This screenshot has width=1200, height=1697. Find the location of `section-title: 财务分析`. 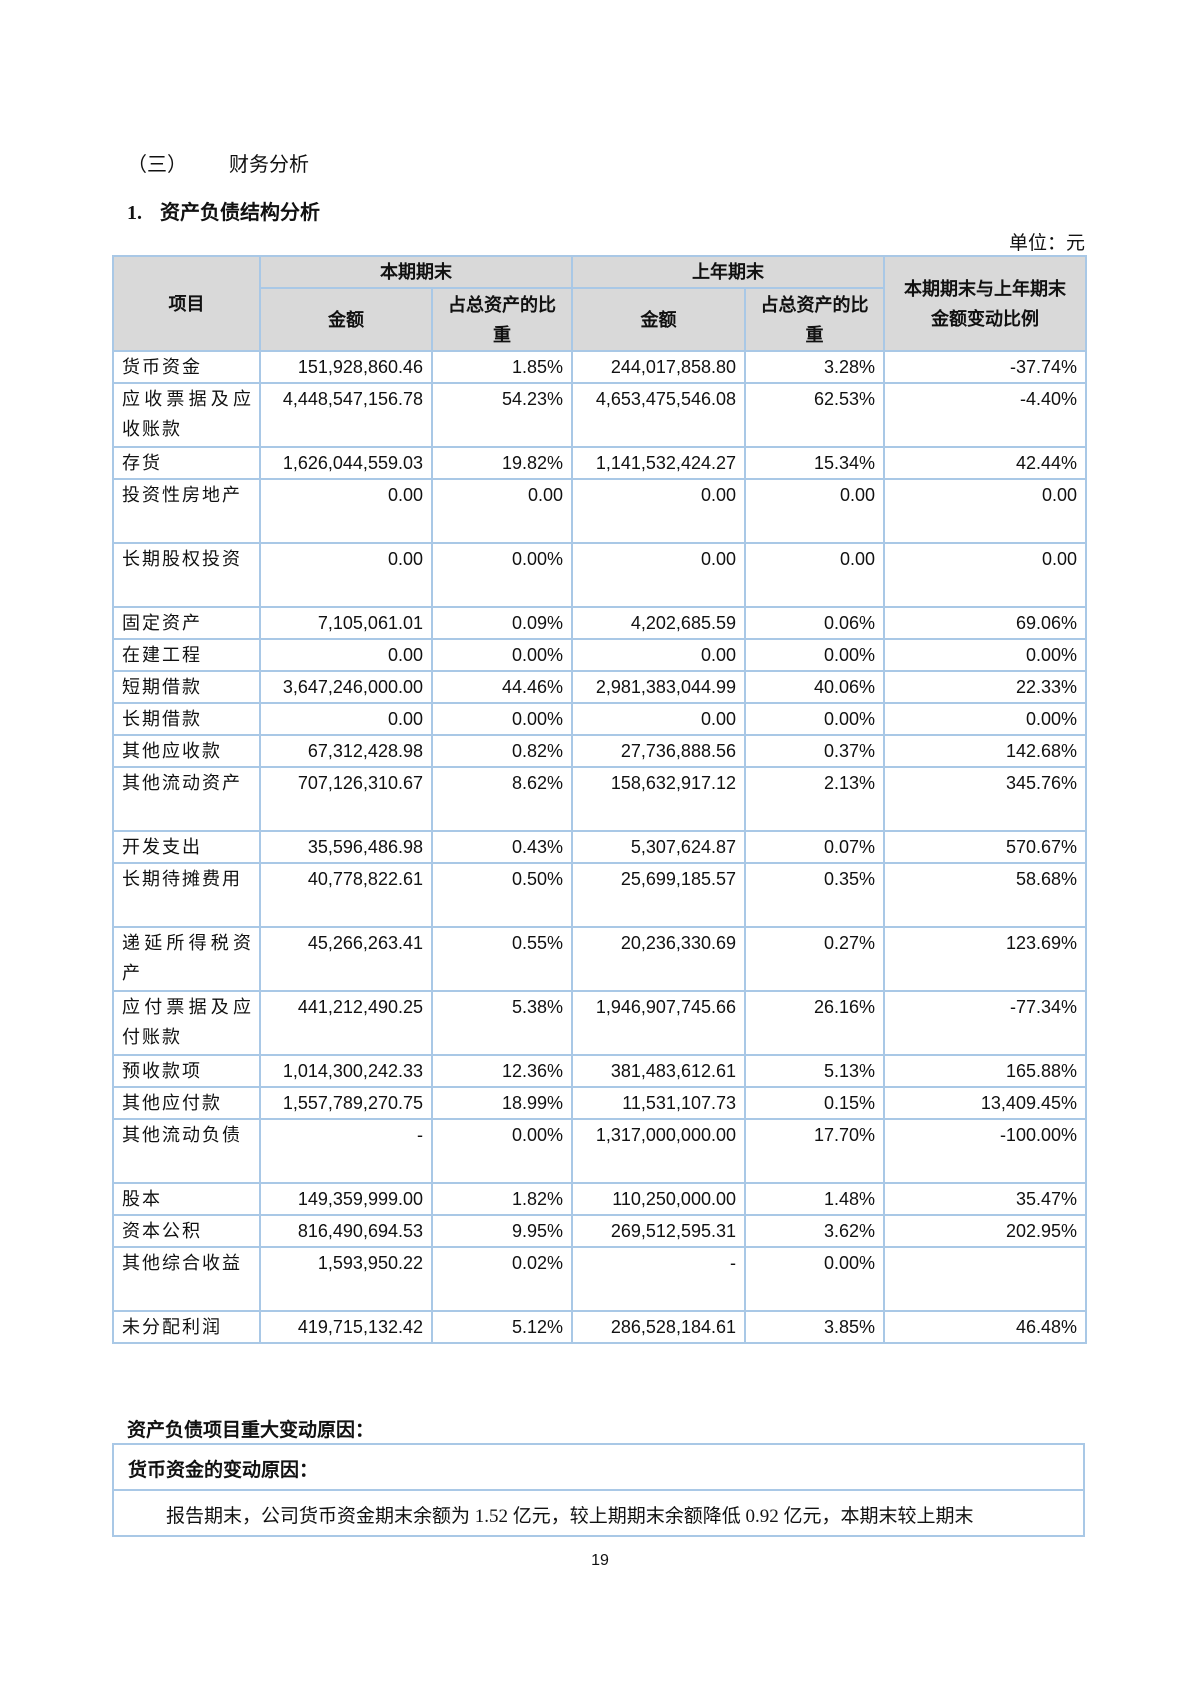

section-title: 财务分析 is located at coordinates (269, 165).